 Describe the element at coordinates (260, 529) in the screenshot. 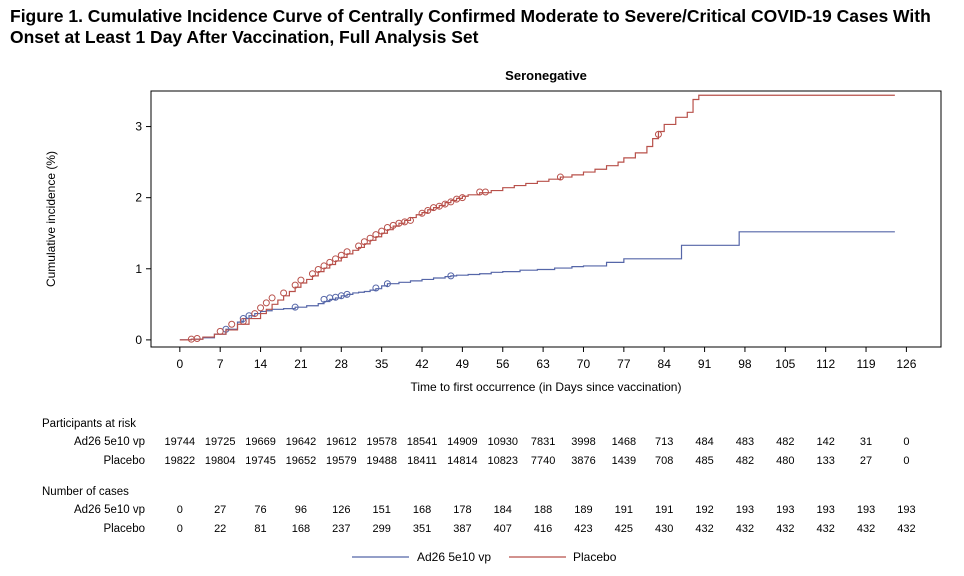

I see `cases_table-cell: 81` at that location.